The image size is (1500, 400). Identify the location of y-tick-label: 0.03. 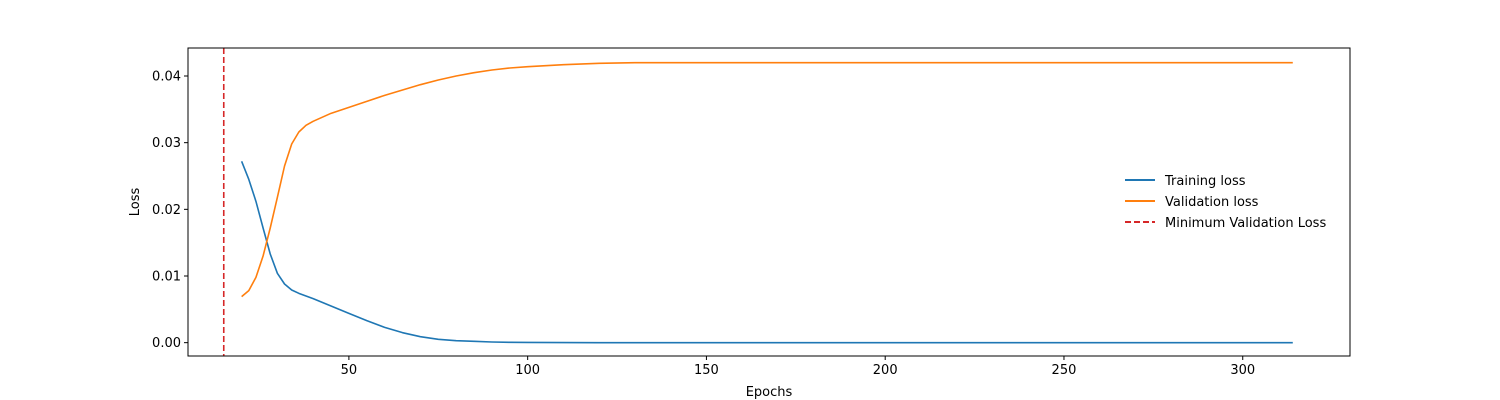
(166, 143).